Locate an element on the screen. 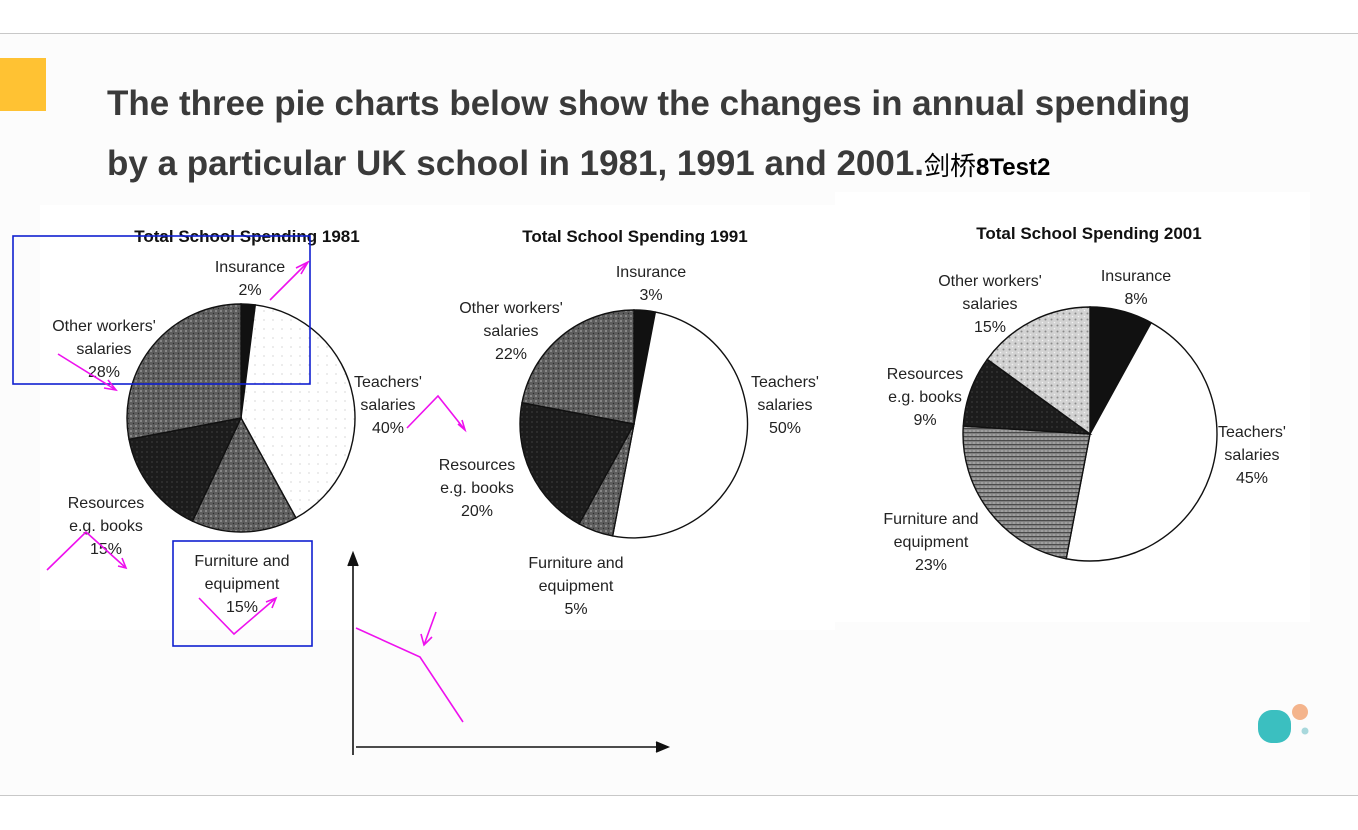 The height and width of the screenshot is (830, 1358). annotation-box-furniture is located at coordinates (242, 593).